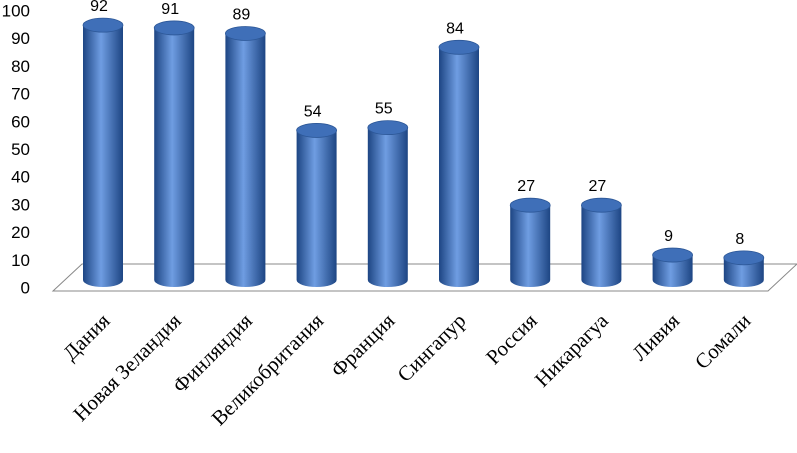  I want to click on x-tick-label: Никарагуа, so click(572, 350).